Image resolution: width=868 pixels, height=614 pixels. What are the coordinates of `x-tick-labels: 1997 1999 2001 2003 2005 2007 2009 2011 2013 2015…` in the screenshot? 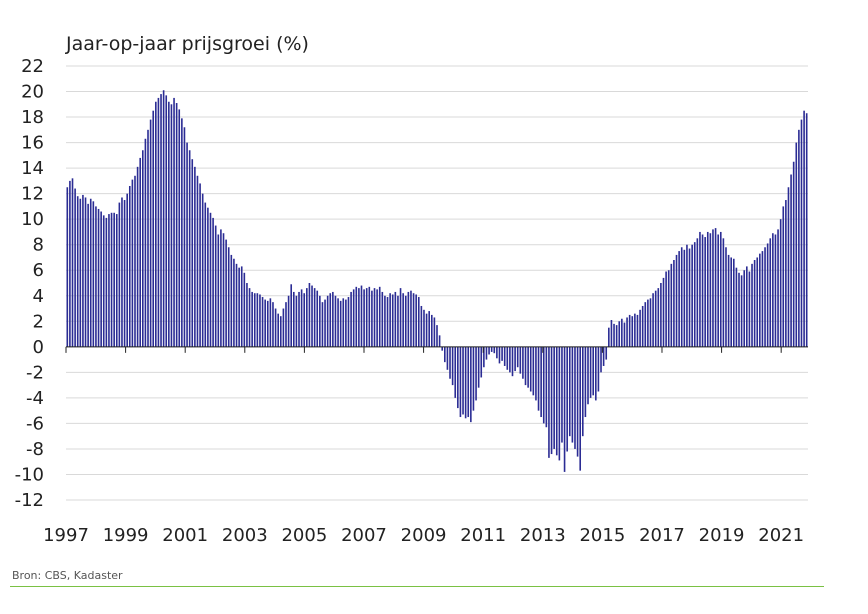 It's located at (423, 535).